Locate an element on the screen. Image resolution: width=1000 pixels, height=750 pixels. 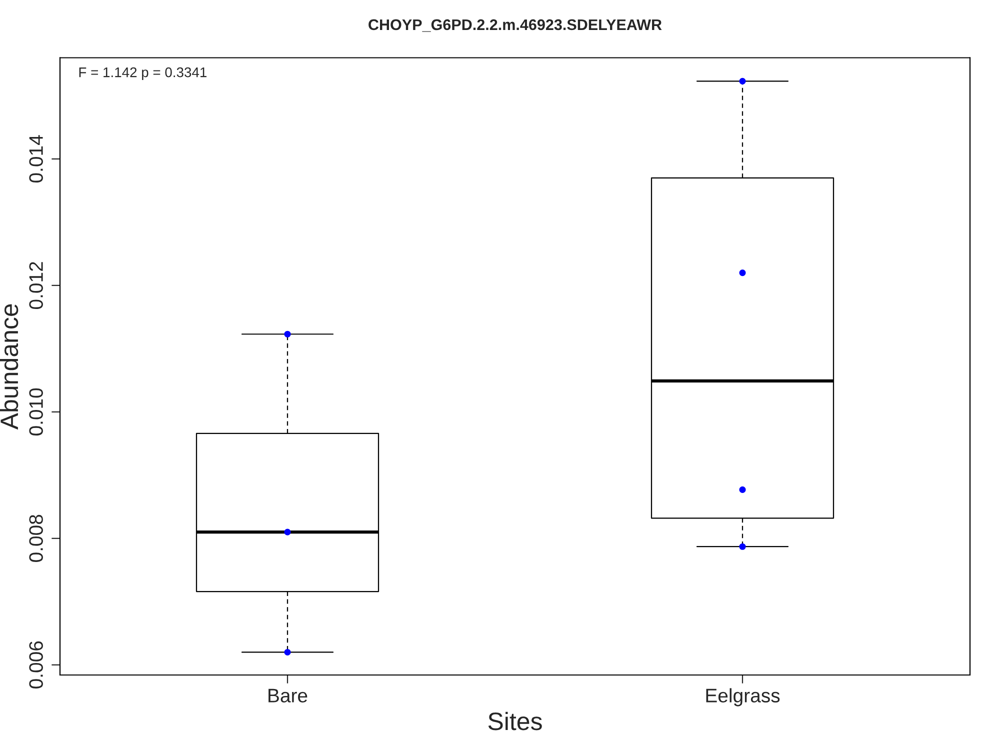
y-tick-label: 0.012 is located at coordinates (36, 285).